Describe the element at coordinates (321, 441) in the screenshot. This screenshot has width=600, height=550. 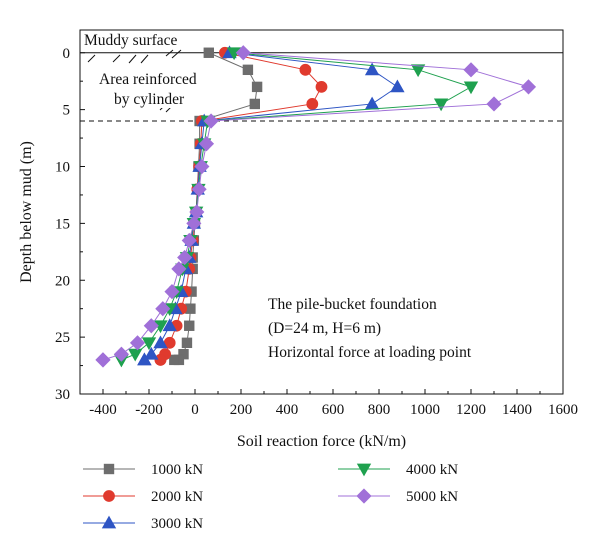
I see `x-axis-title: Soil reaction force (kN/m)` at that location.